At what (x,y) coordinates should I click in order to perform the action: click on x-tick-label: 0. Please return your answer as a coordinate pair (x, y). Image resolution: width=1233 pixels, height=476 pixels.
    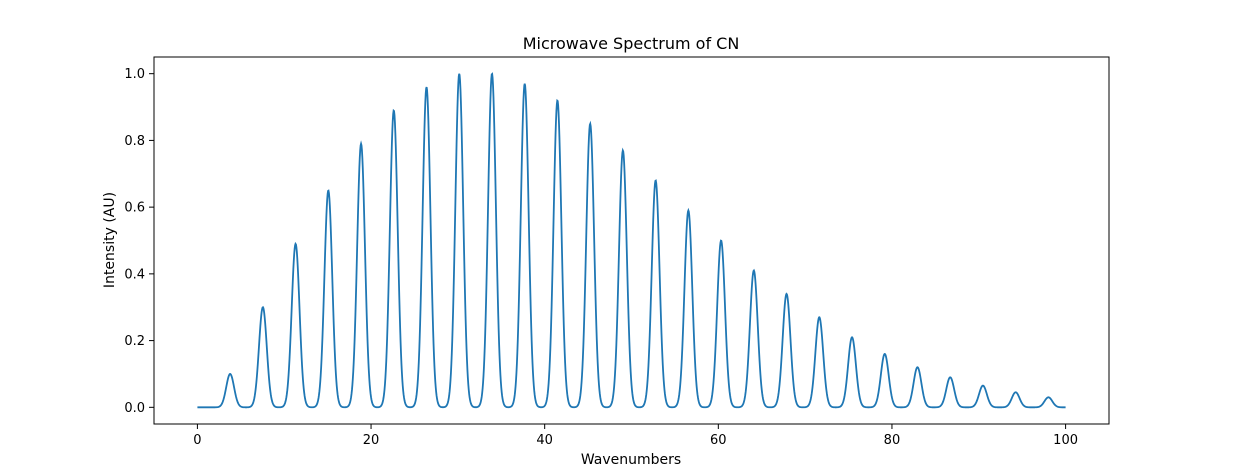
    Looking at the image, I should click on (197, 440).